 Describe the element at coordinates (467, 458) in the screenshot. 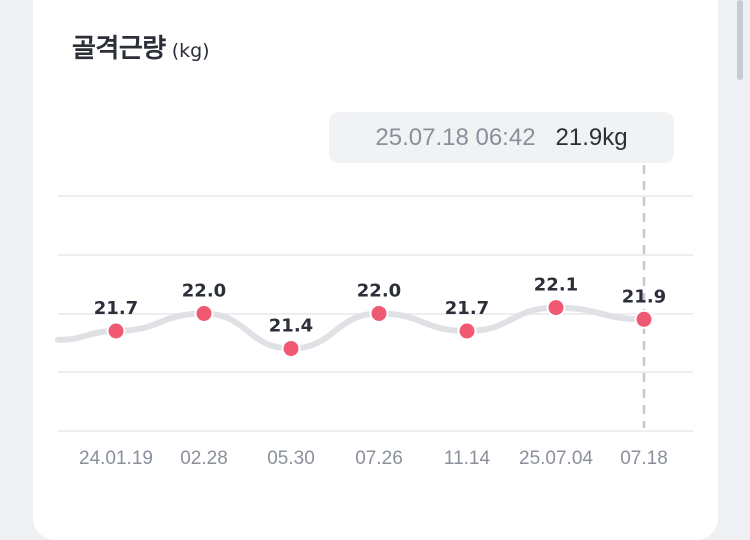

I see `x-tick-label: 11.14` at that location.